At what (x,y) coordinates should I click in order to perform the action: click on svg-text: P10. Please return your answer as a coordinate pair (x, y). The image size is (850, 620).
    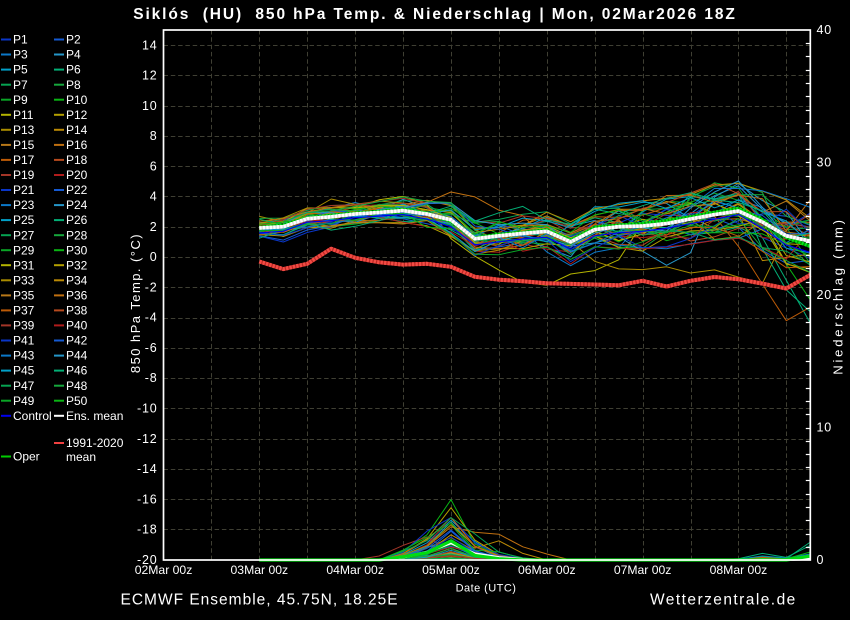
    Looking at the image, I should click on (77, 100).